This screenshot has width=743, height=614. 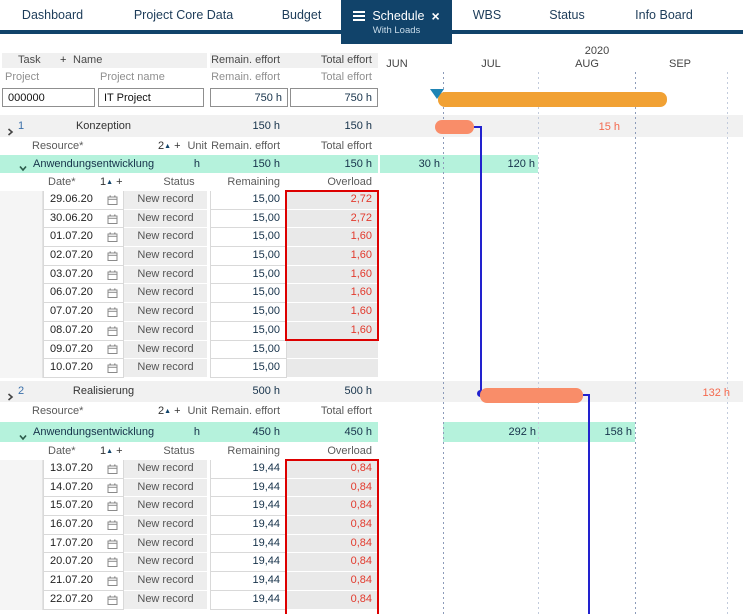 What do you see at coordinates (183, 15) in the screenshot?
I see `tab-project-core-data: Project Core Data` at bounding box center [183, 15].